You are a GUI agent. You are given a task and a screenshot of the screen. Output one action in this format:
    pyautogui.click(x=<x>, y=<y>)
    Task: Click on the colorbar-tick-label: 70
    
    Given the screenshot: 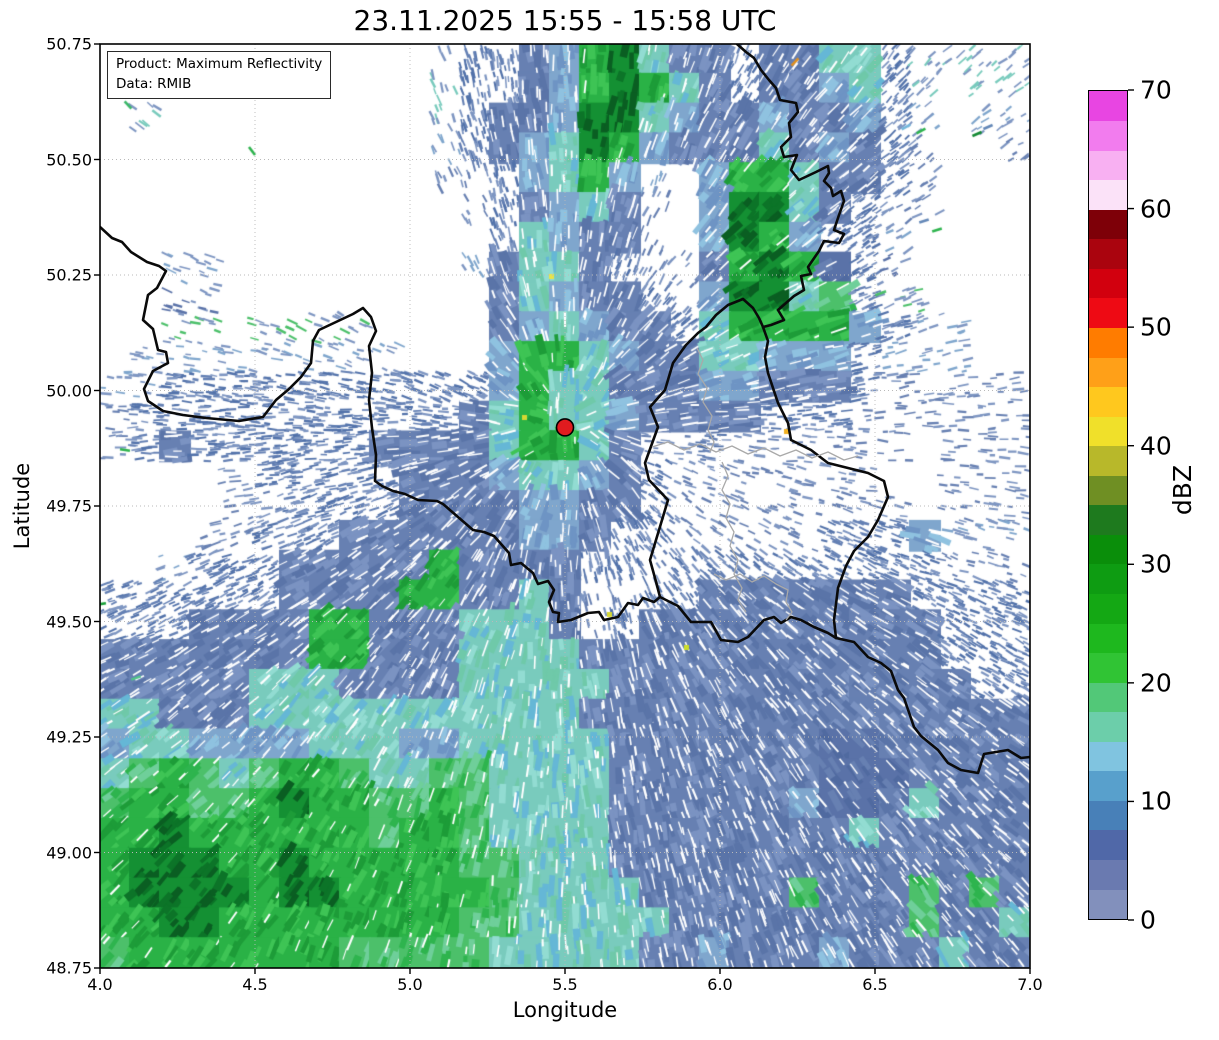 What is the action you would take?
    pyautogui.click(x=1156, y=90)
    